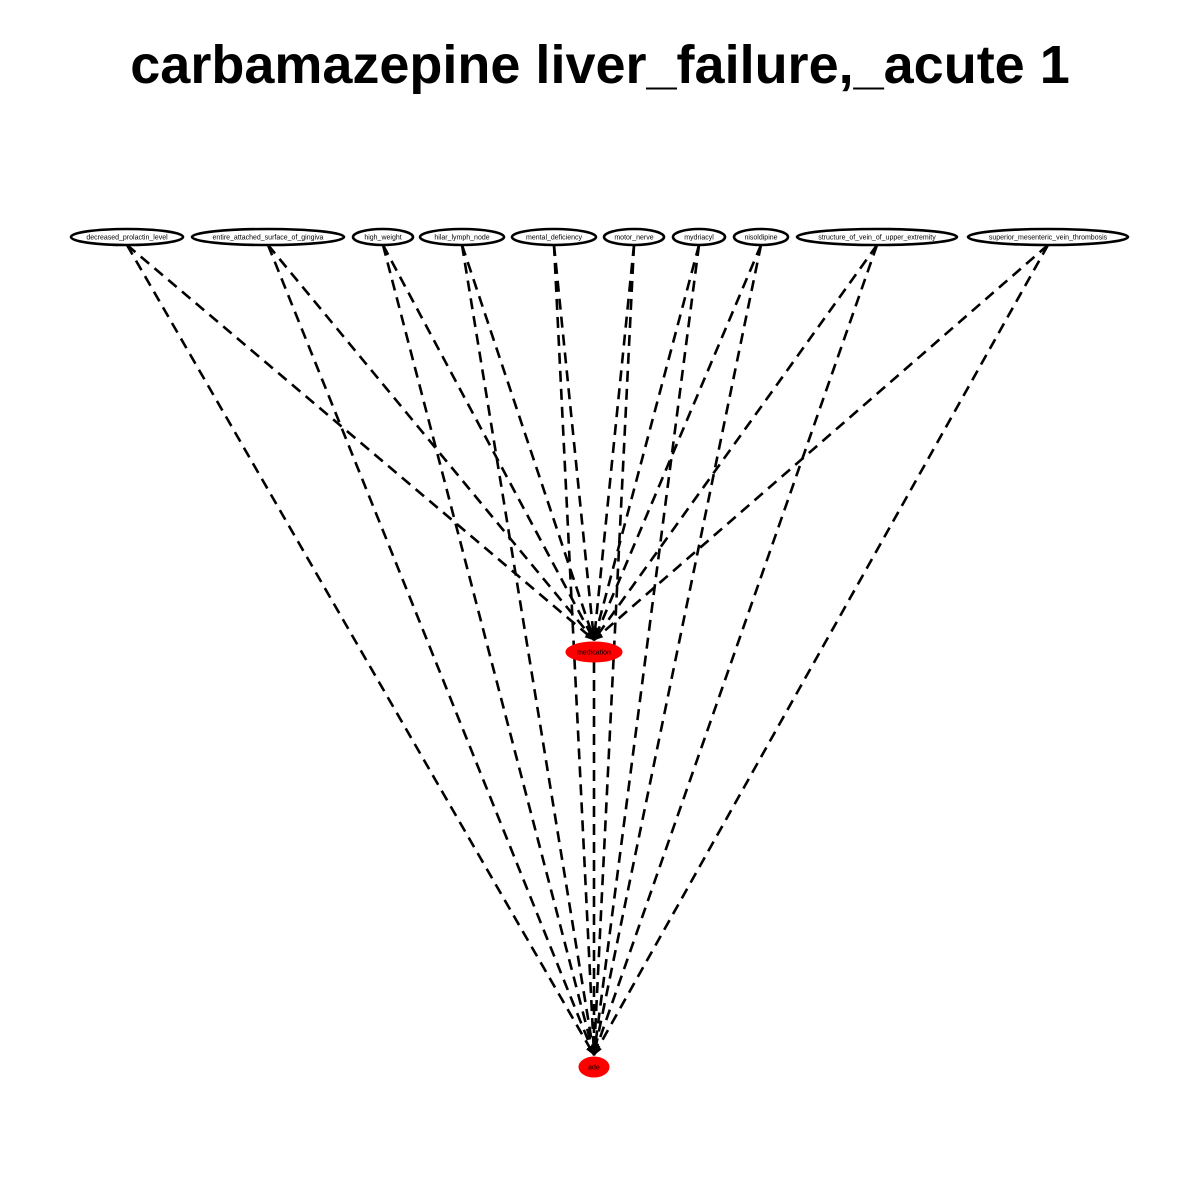  Describe the element at coordinates (600, 65) in the screenshot. I see `diagram-title: carbamazepine liver_failure,_acute 1` at that location.